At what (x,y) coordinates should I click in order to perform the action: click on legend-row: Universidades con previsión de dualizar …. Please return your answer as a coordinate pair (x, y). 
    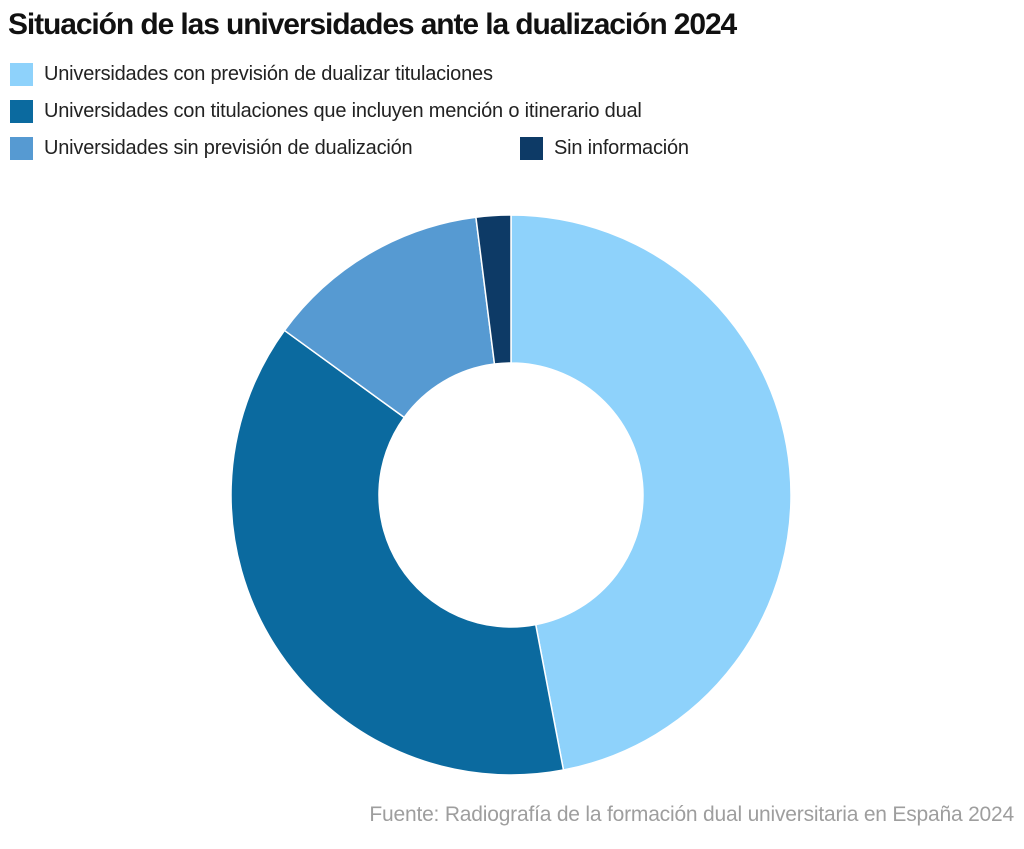
    Looking at the image, I should click on (510, 74).